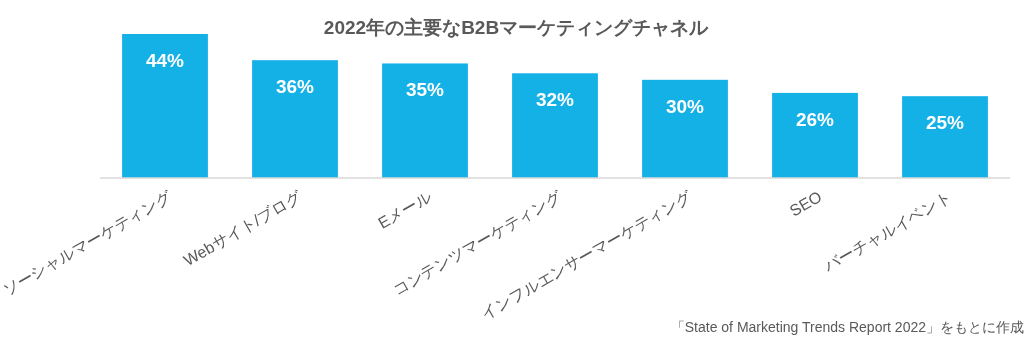  What do you see at coordinates (555, 100) in the screenshot?
I see `data-label: 32%` at bounding box center [555, 100].